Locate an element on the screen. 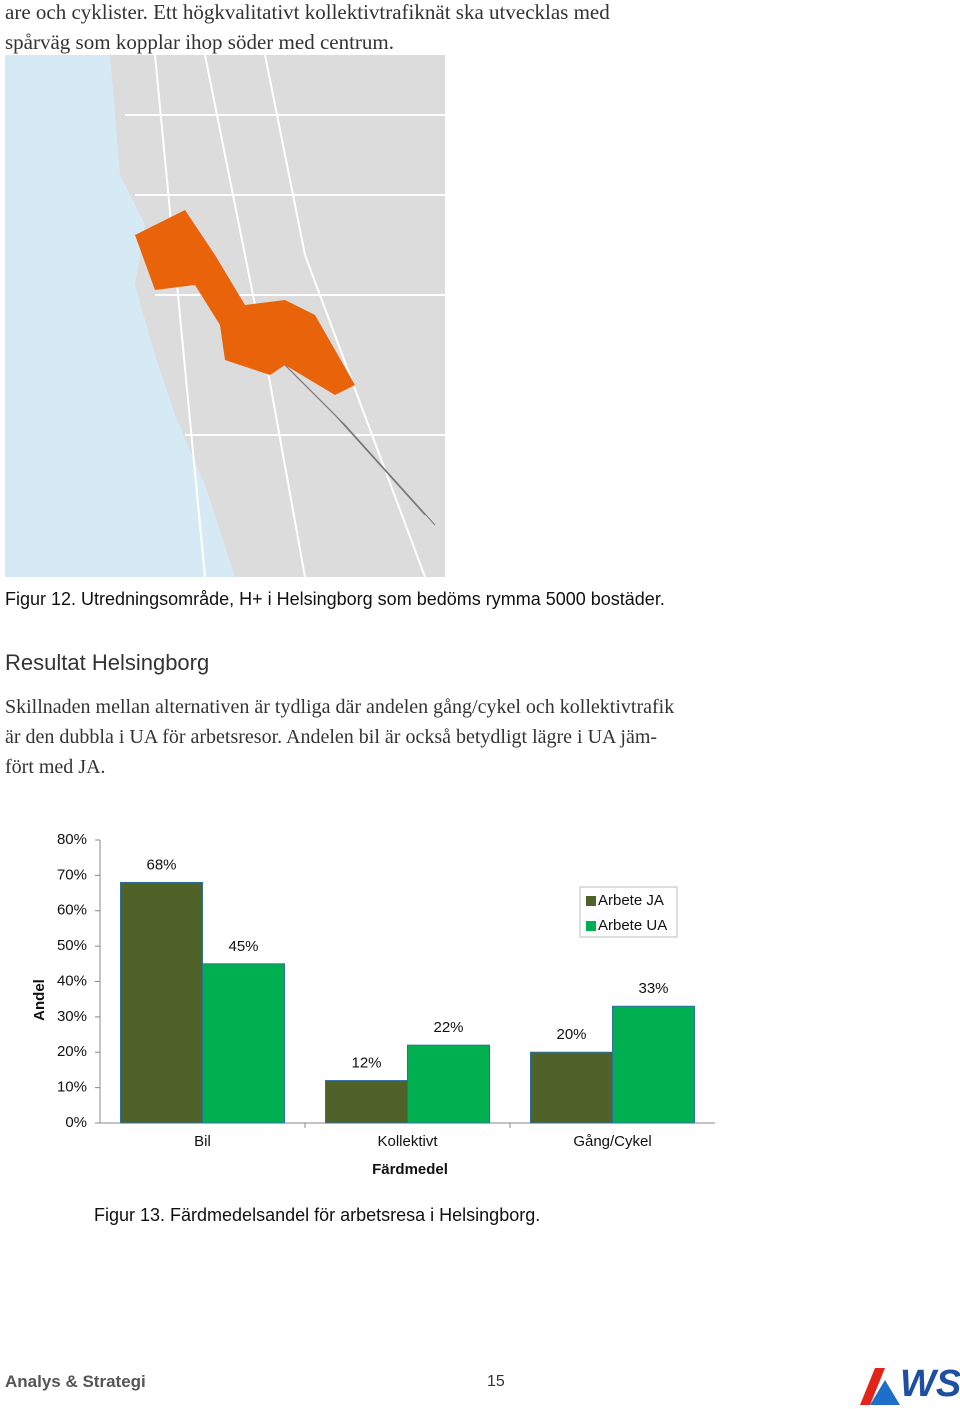 The image size is (960, 1409). value-label: 45% is located at coordinates (243, 946).